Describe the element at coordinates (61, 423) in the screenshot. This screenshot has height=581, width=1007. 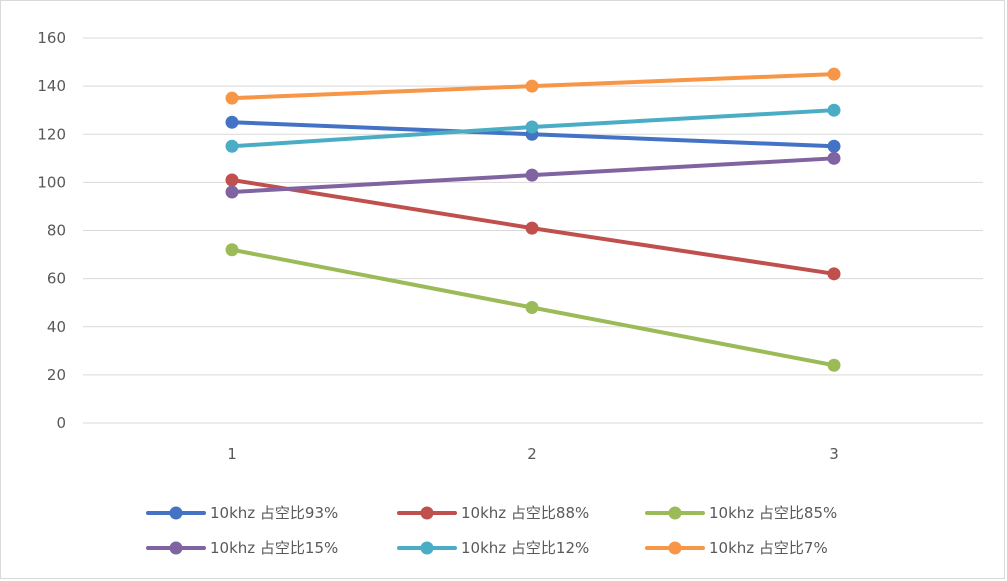
I see `y-tick-label: 0` at that location.